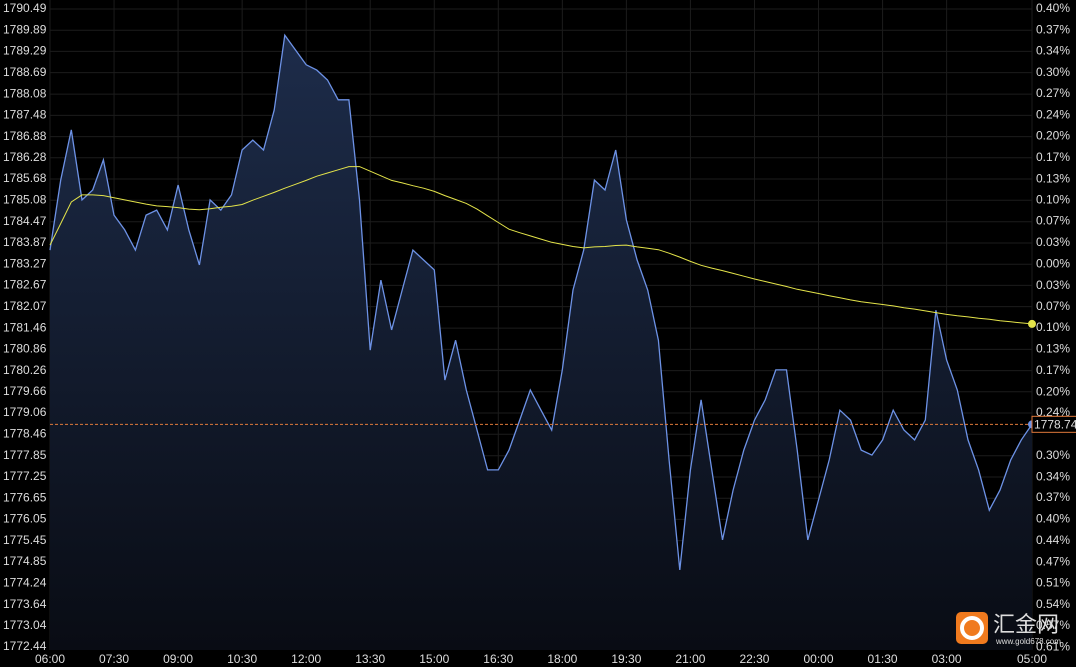  What do you see at coordinates (562, 659) in the screenshot?
I see `x-tick-label: 18:00` at bounding box center [562, 659].